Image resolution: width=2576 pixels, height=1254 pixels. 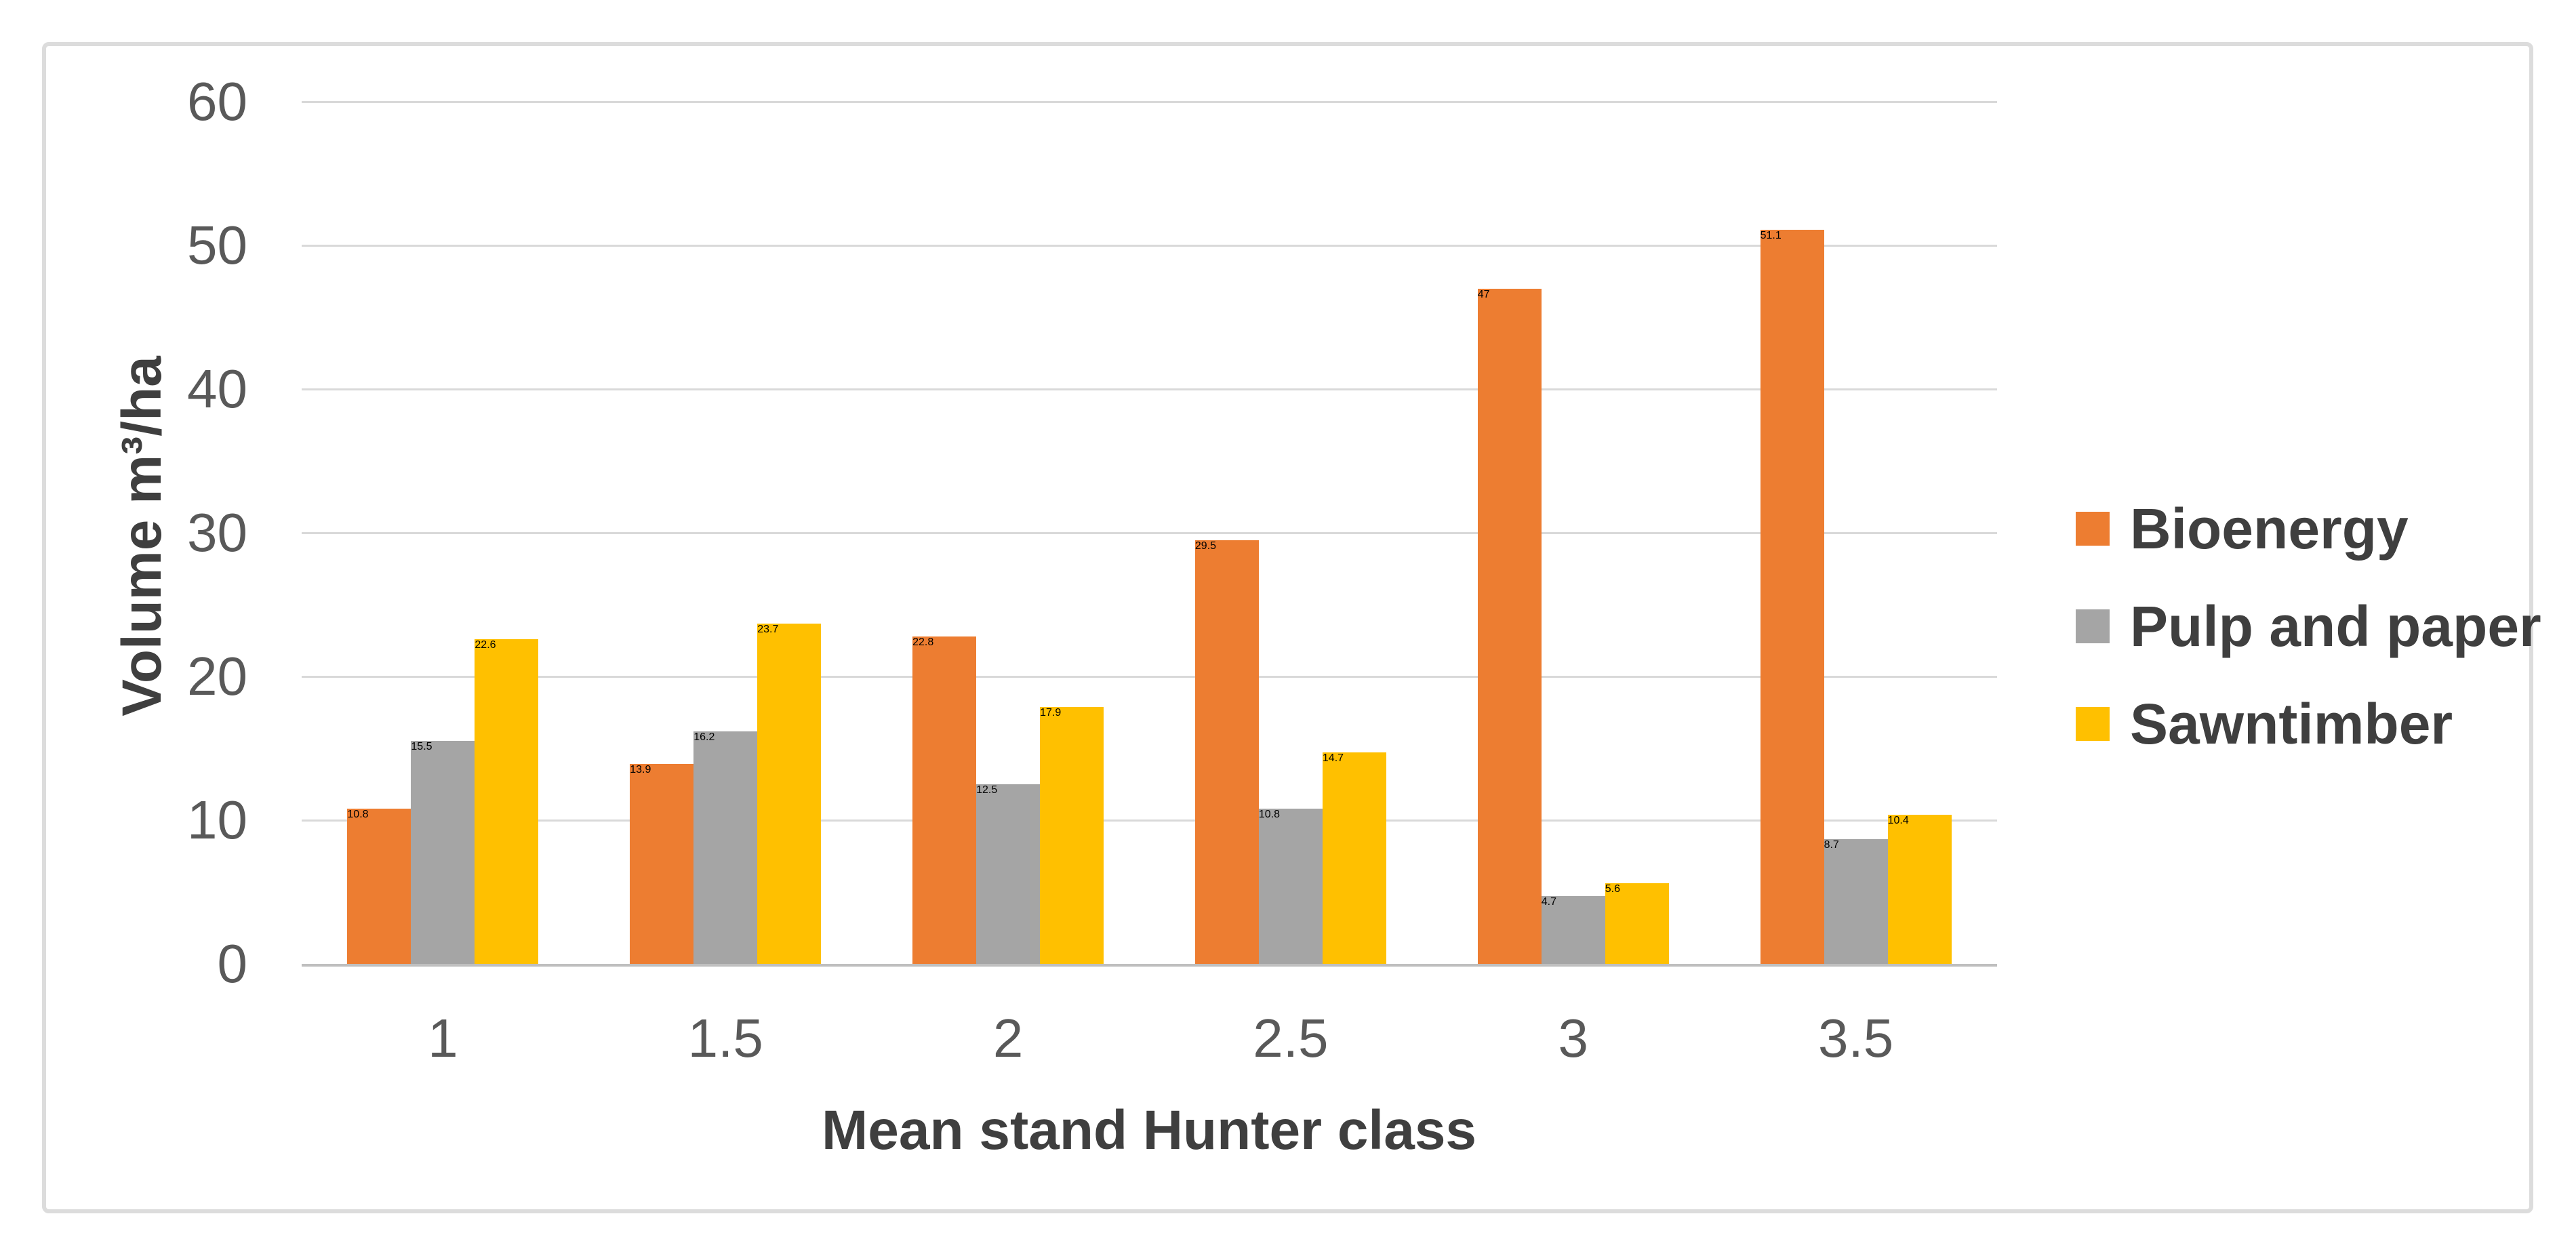 I want to click on y-tick-label-30: 30, so click(x=217, y=532).